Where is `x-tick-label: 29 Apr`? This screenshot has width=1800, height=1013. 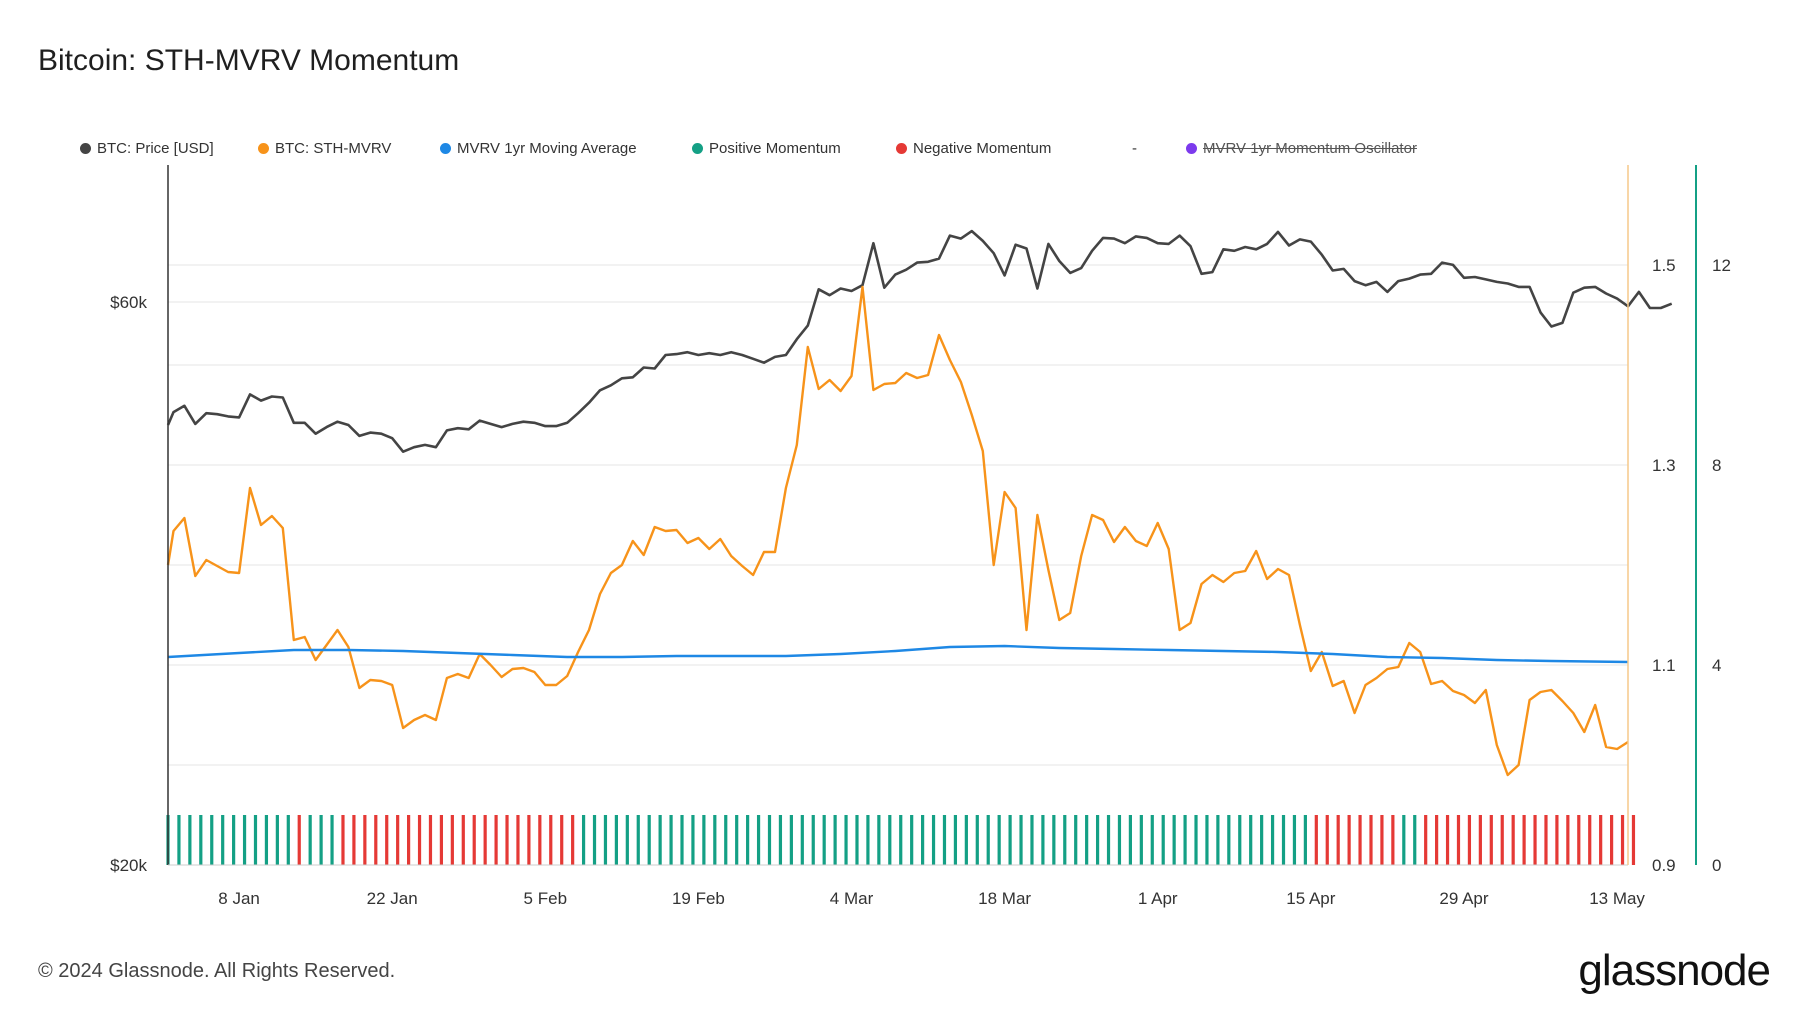 x-tick-label: 29 Apr is located at coordinates (1463, 898).